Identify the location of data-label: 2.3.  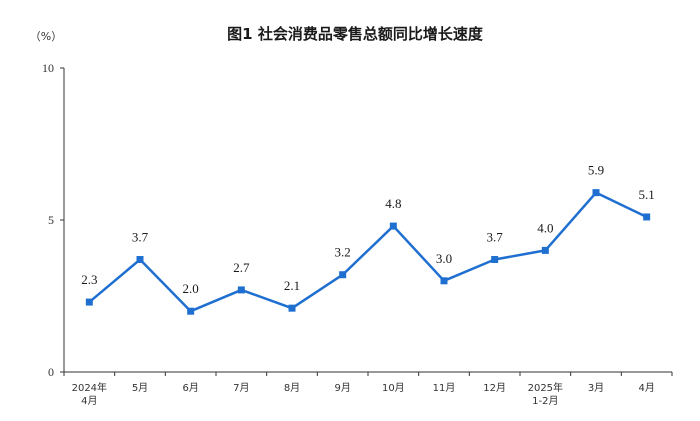
(89, 279).